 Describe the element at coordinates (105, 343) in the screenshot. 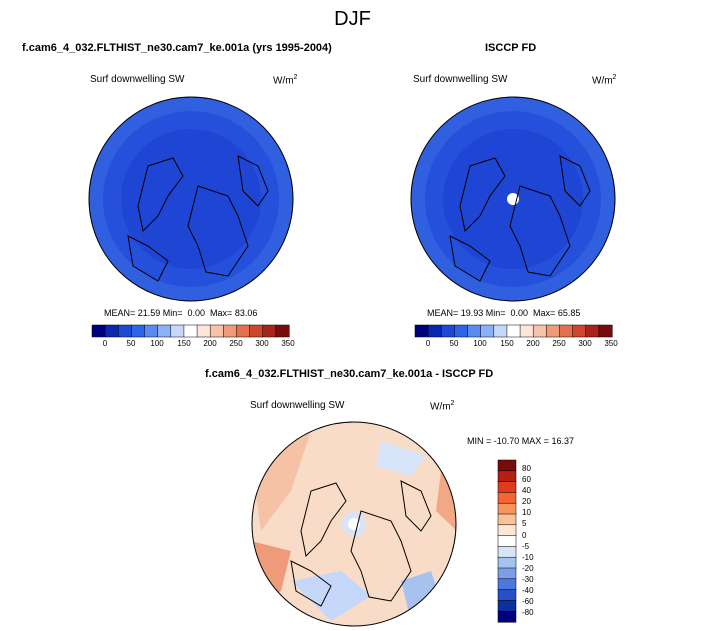

I see `model-tick-0: 0` at that location.